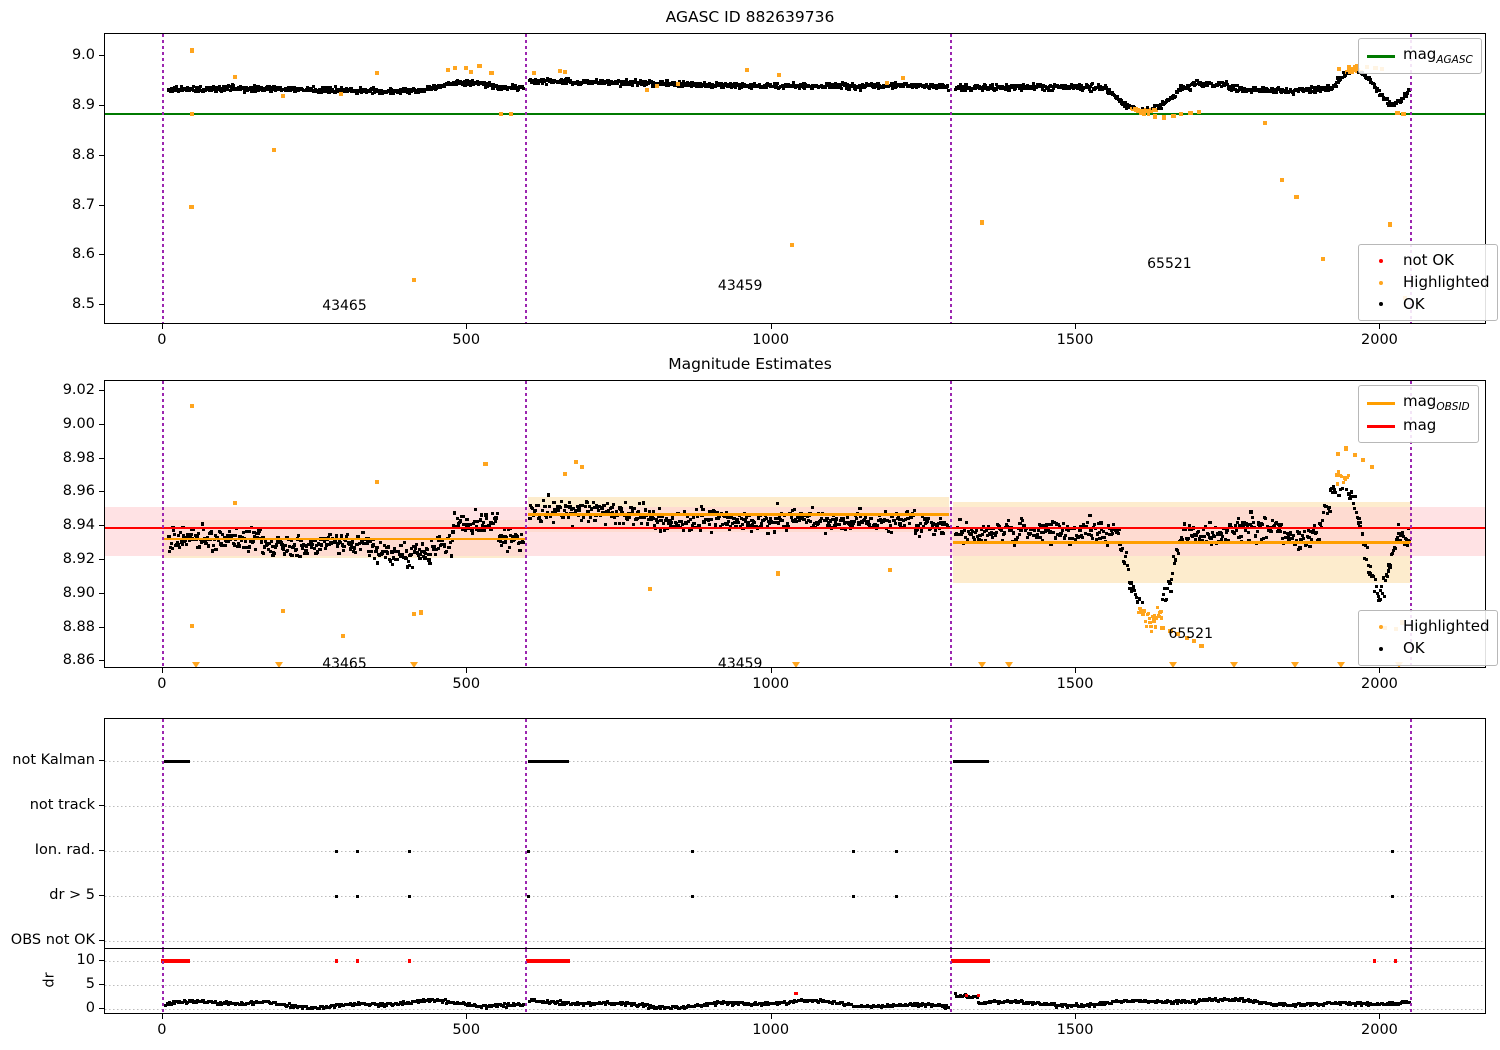 This screenshot has width=1500, height=1050. What do you see at coordinates (163, 833) in the screenshot?
I see `obsid-divider` at bounding box center [163, 833].